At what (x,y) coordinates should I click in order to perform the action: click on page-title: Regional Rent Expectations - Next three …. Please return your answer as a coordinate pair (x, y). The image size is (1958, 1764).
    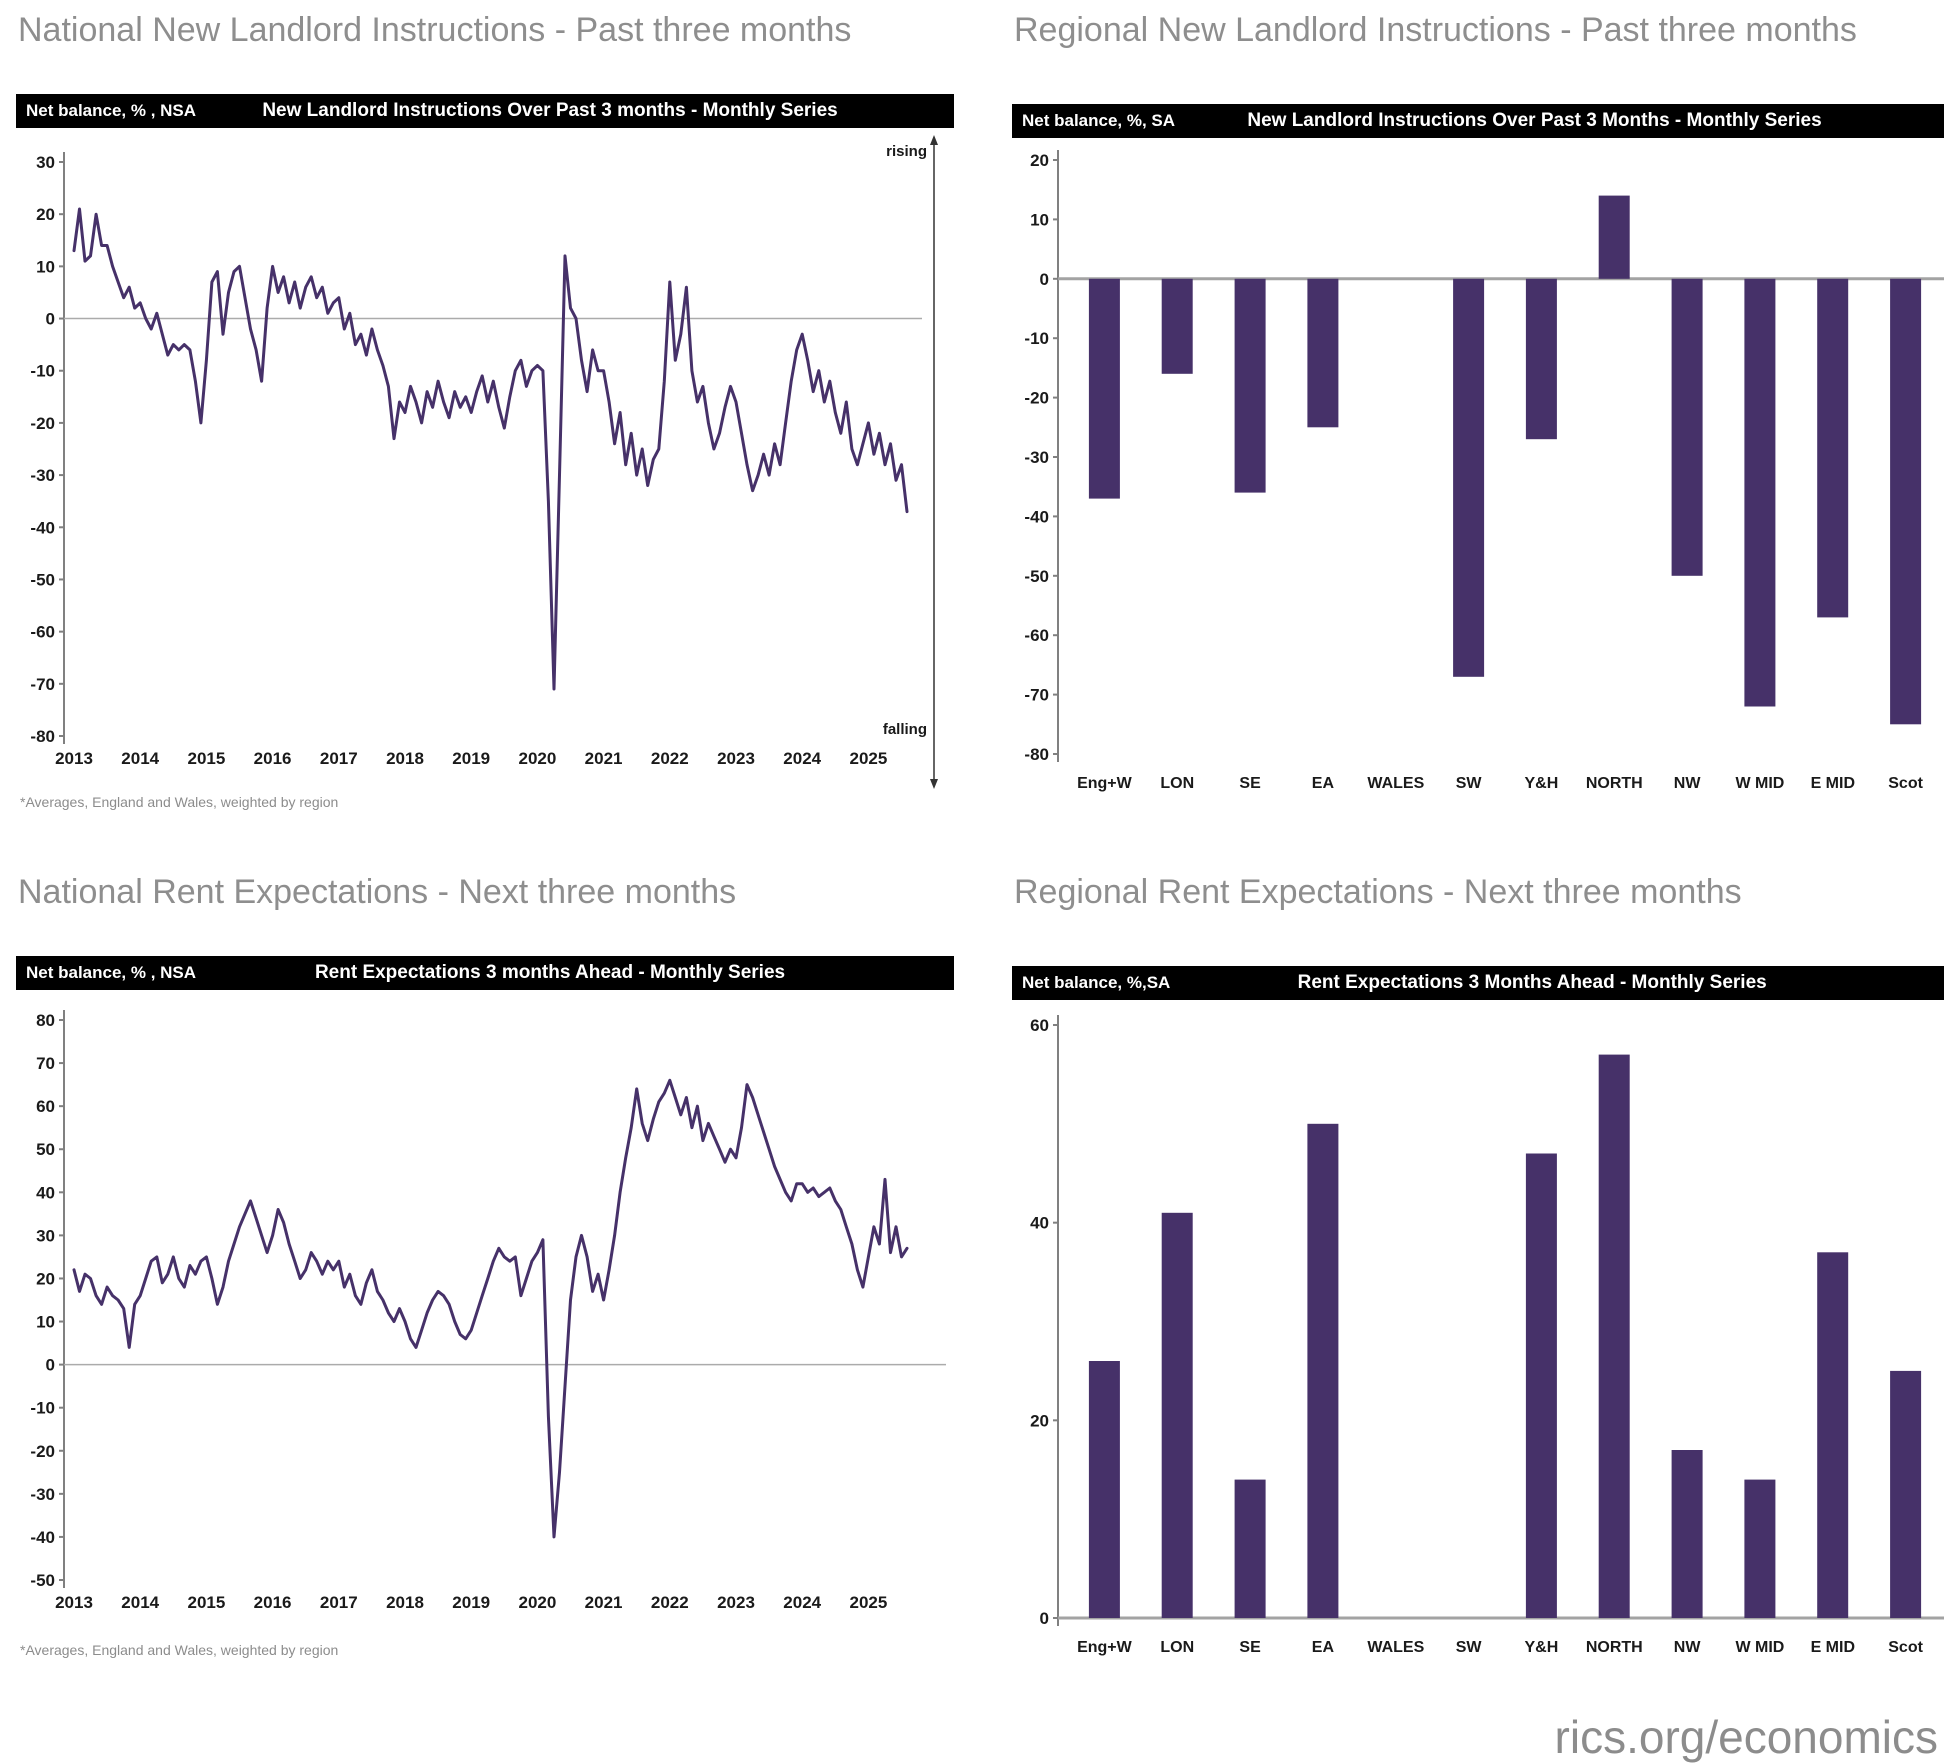
    Looking at the image, I should click on (1378, 892).